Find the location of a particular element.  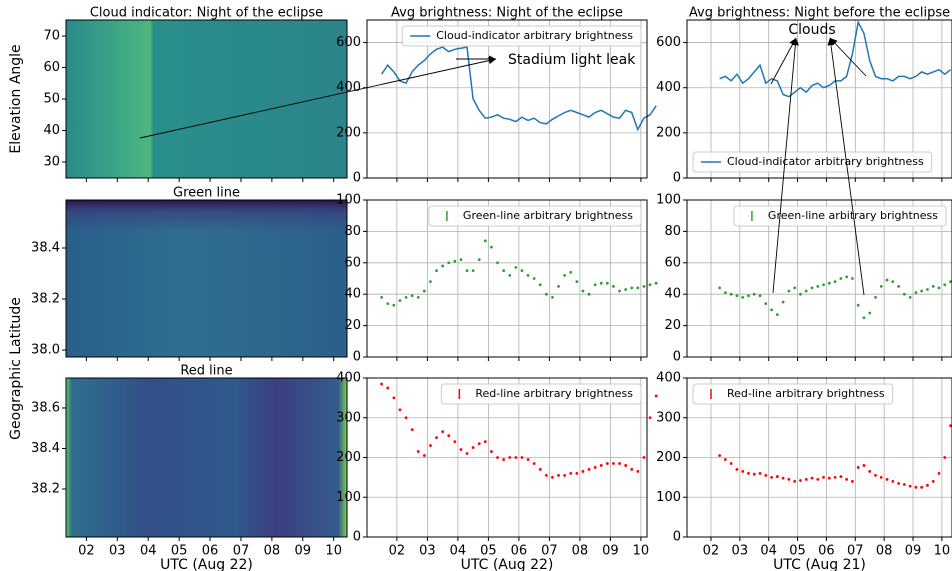

y-tick-label: 50 is located at coordinates (51, 99).